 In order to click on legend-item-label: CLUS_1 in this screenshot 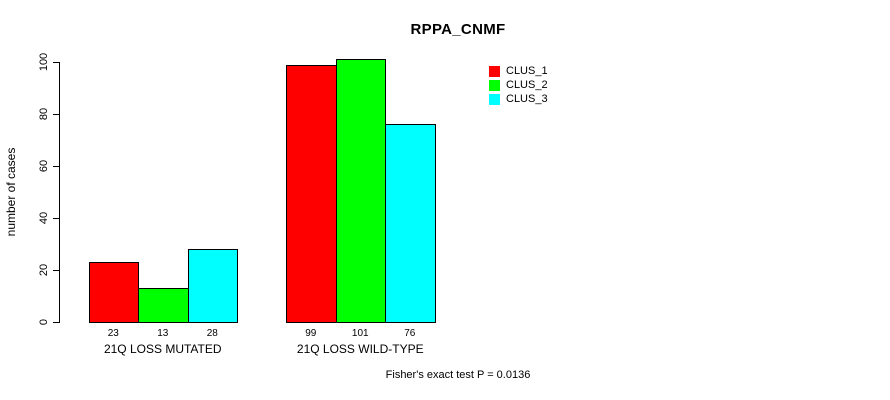, I will do `click(527, 71)`.